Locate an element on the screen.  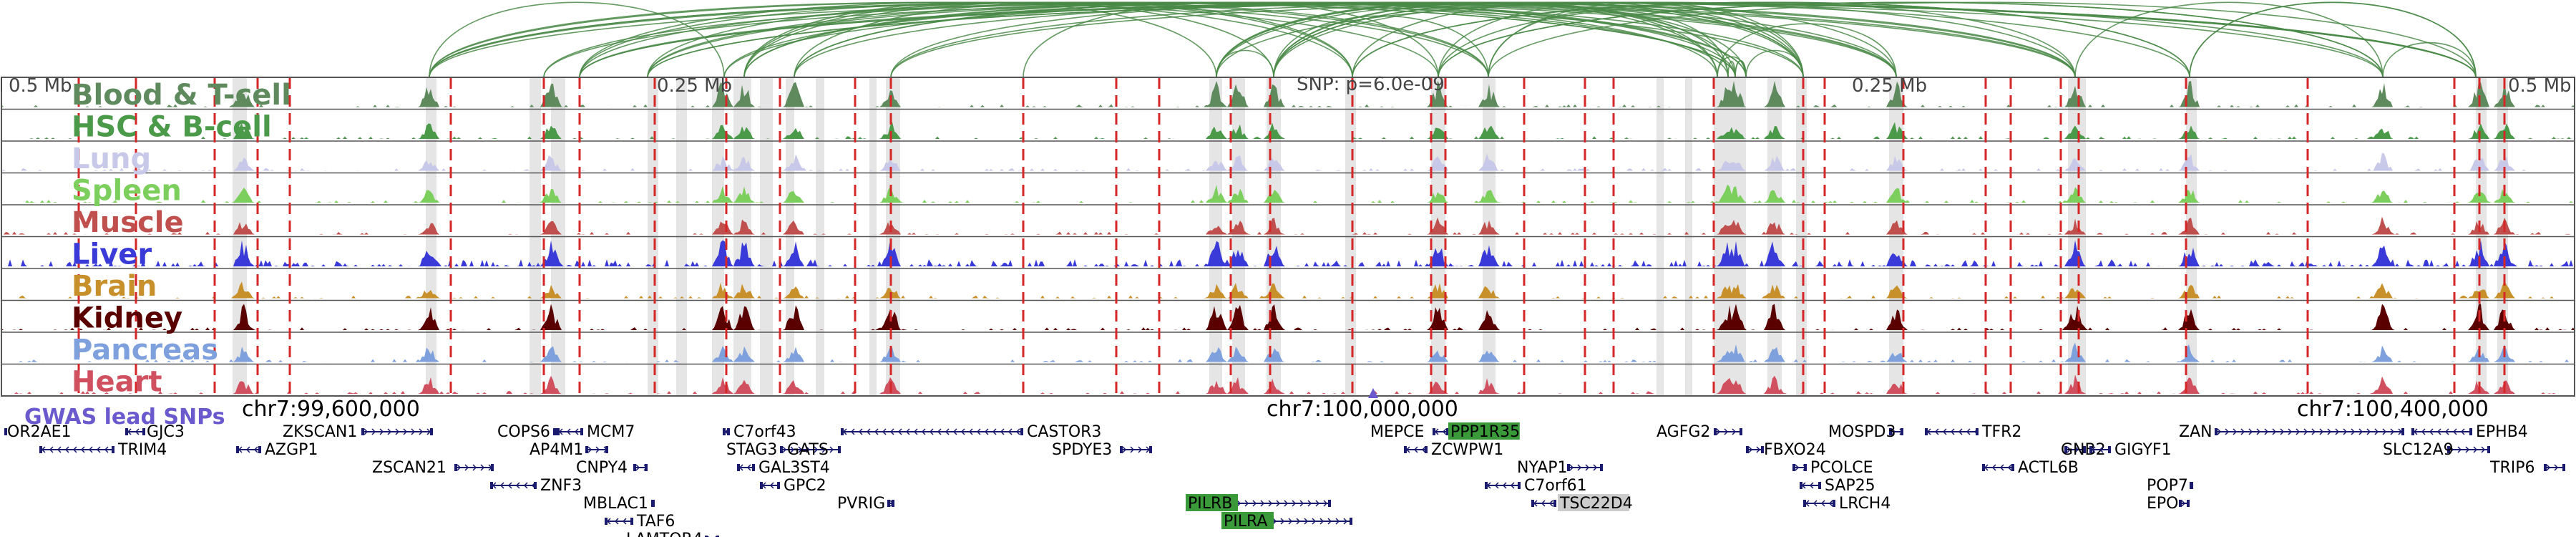
track-label-muscle: Muscle is located at coordinates (128, 222).